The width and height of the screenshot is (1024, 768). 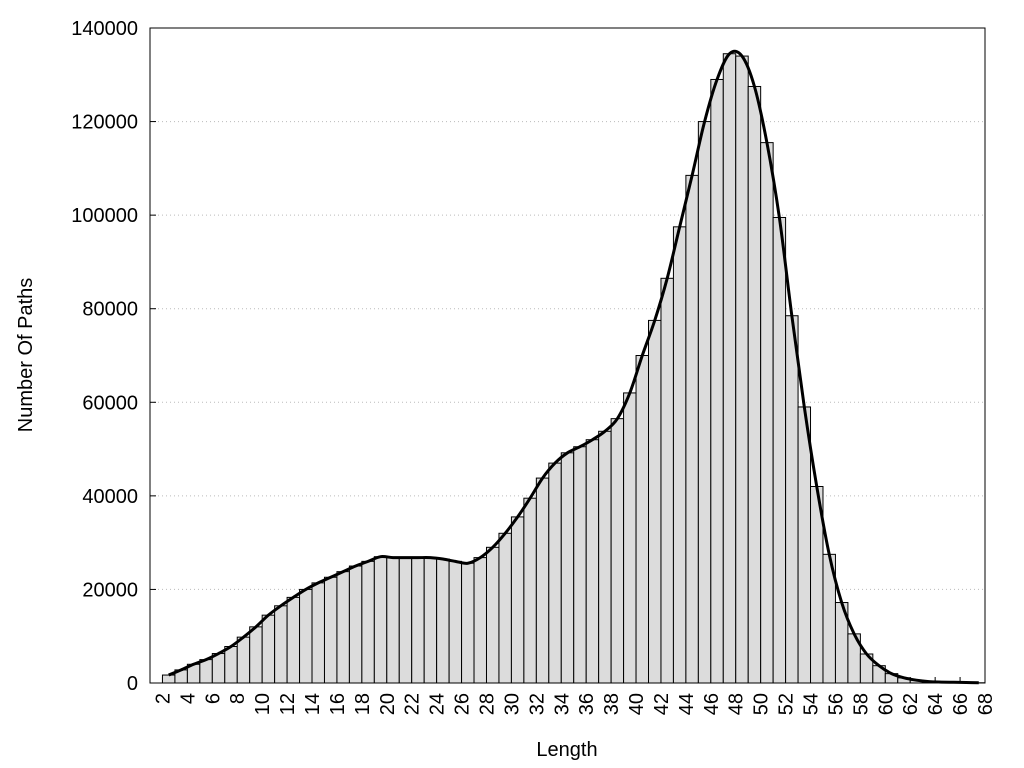 I want to click on y-tick-label: 20000, so click(x=110, y=590).